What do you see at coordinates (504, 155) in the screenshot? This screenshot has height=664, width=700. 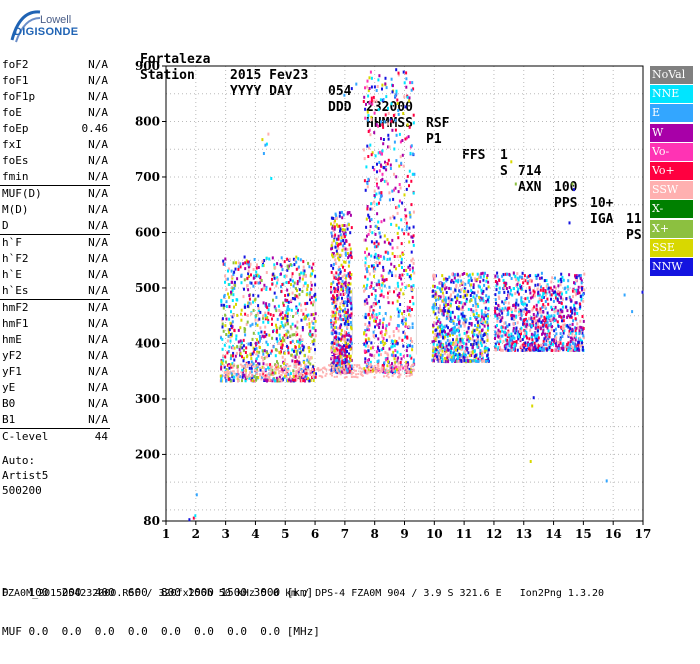 I see `hdr-value-s: 1` at bounding box center [504, 155].